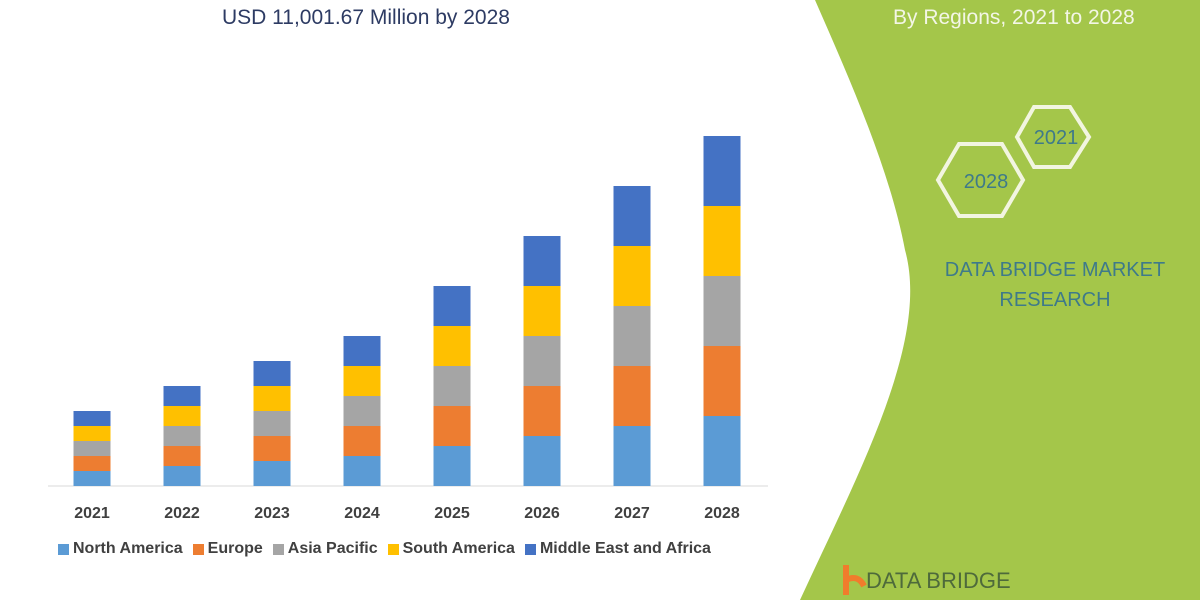 The width and height of the screenshot is (1200, 600). I want to click on bar-2026-europe, so click(542, 411).